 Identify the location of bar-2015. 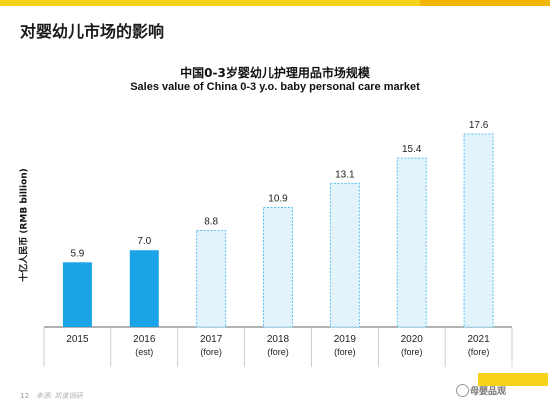
(77, 294).